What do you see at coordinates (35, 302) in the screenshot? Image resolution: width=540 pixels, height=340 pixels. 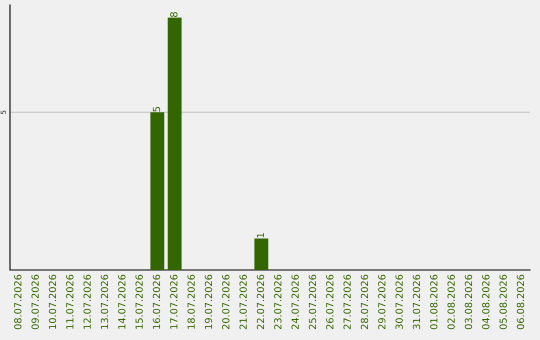 I see `x-tick-label: 09.07.2026` at bounding box center [35, 302].